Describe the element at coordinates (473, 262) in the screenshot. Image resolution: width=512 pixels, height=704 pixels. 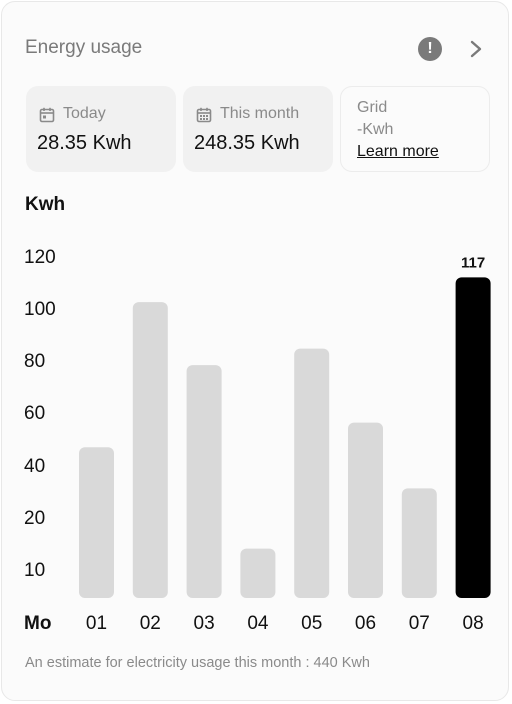
I see `bar-value-label: 117` at that location.